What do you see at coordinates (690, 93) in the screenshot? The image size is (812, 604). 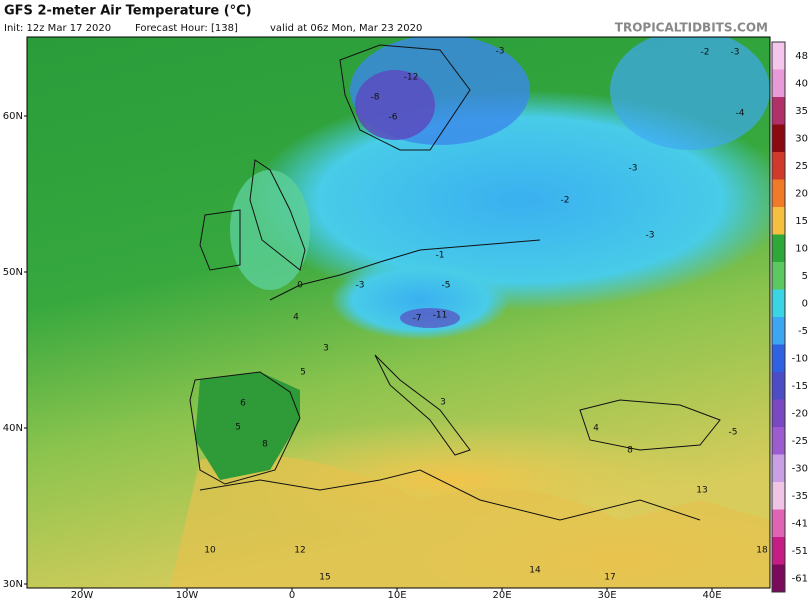 I see `russia-cold` at bounding box center [690, 93].